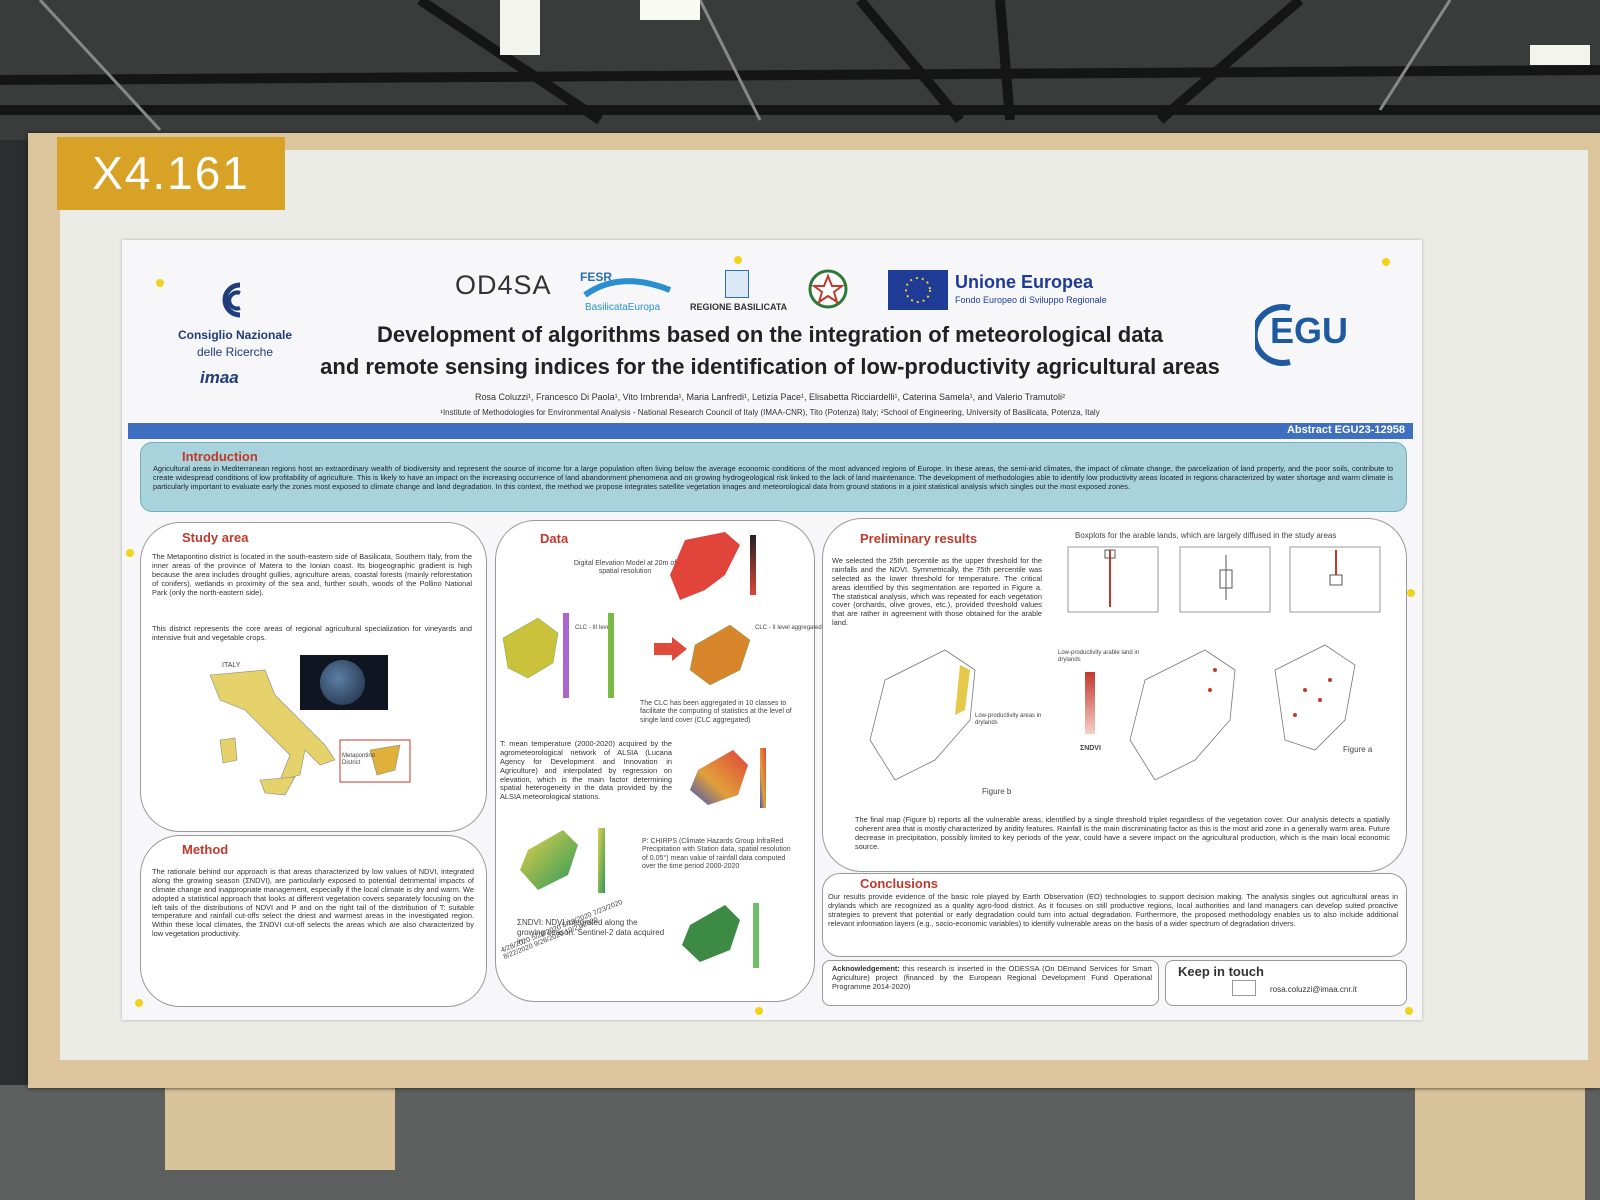 The height and width of the screenshot is (1200, 1600). I want to click on section-heading: Preliminary results, so click(919, 538).